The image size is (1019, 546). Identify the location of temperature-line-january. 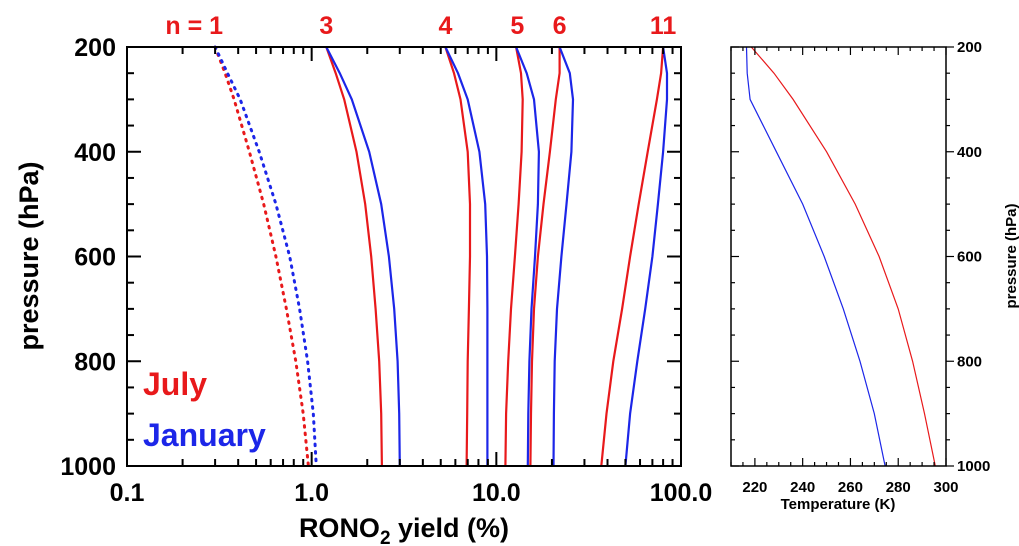
(815, 256).